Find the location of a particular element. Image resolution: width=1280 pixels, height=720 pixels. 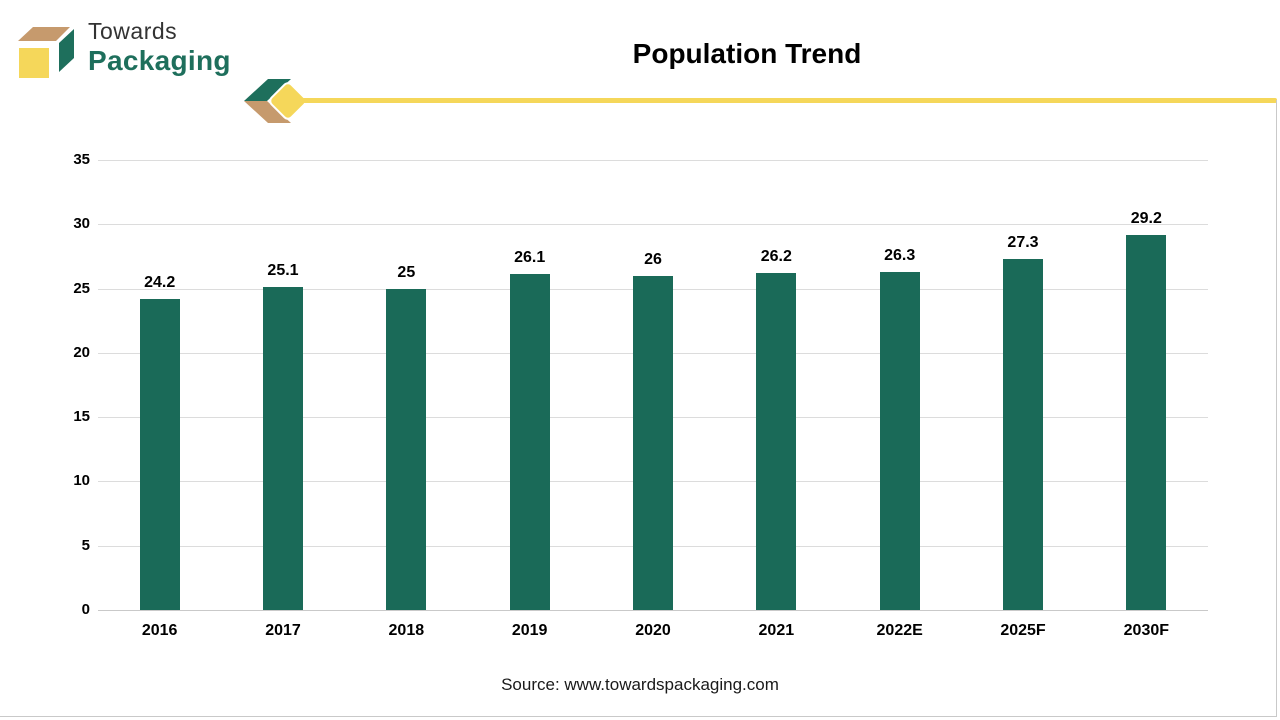

y-axis-tick-label: 35 is located at coordinates (81, 159).